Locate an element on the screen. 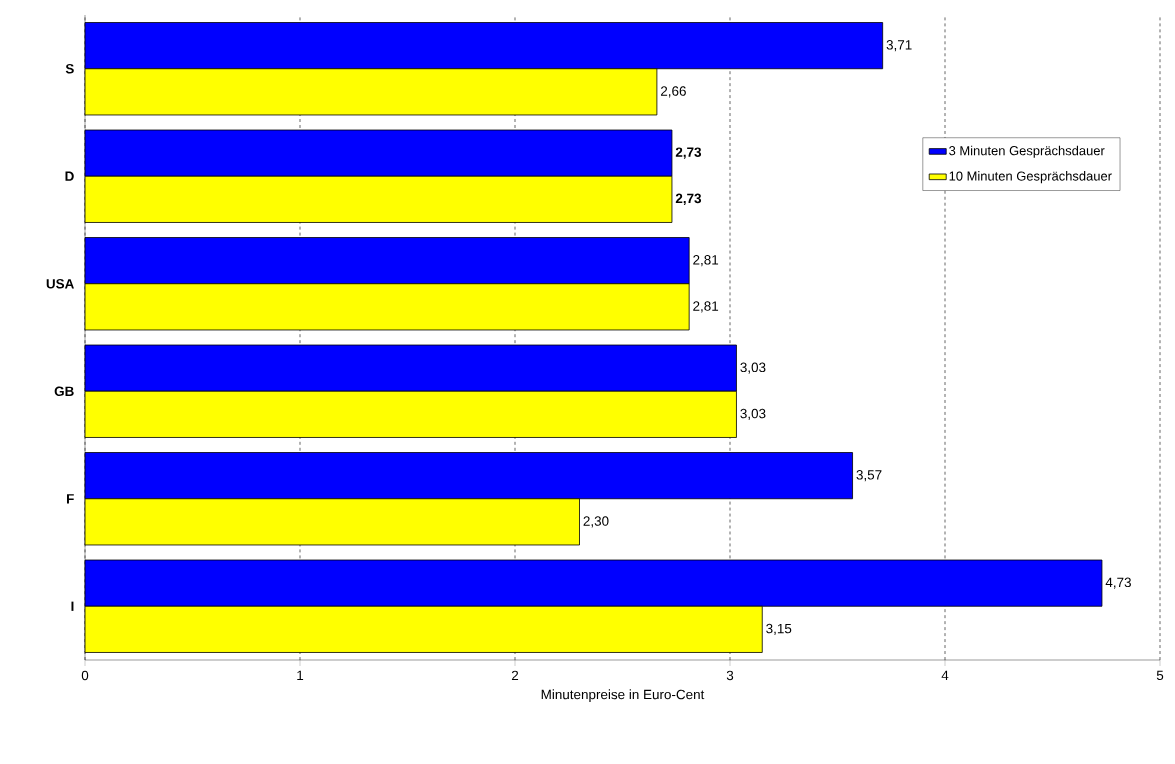 The image size is (1175, 764). data-label: 2,30 is located at coordinates (596, 522).